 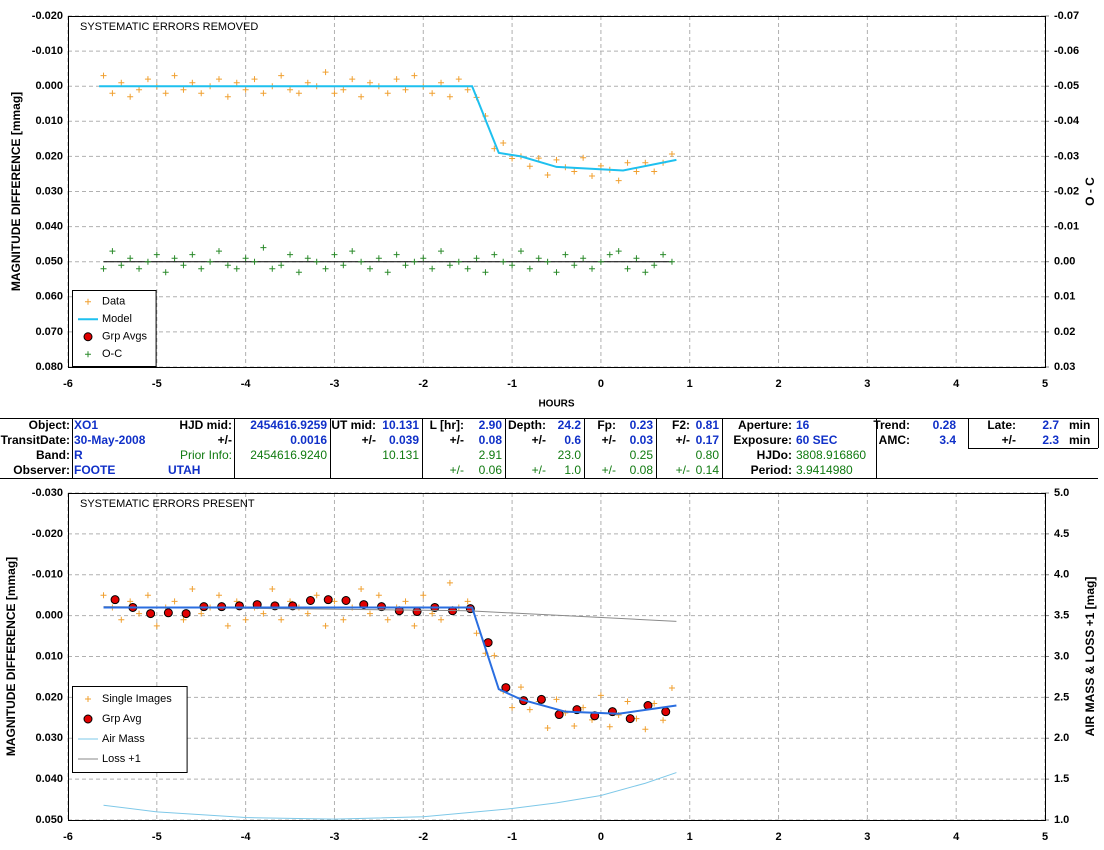 I want to click on table-cell: TransitDate:, so click(x=35, y=440).